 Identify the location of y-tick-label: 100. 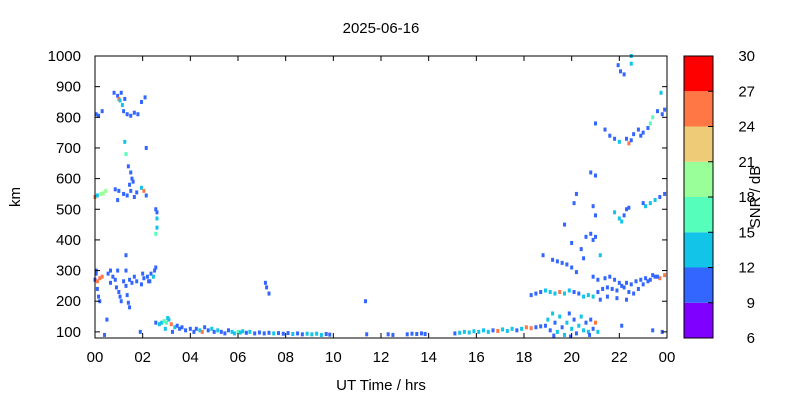
(68, 332).